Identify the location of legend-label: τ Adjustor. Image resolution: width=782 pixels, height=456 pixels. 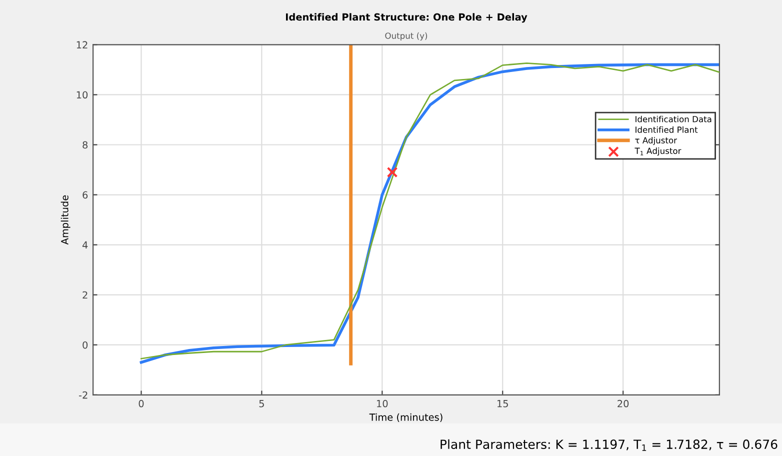
(656, 141).